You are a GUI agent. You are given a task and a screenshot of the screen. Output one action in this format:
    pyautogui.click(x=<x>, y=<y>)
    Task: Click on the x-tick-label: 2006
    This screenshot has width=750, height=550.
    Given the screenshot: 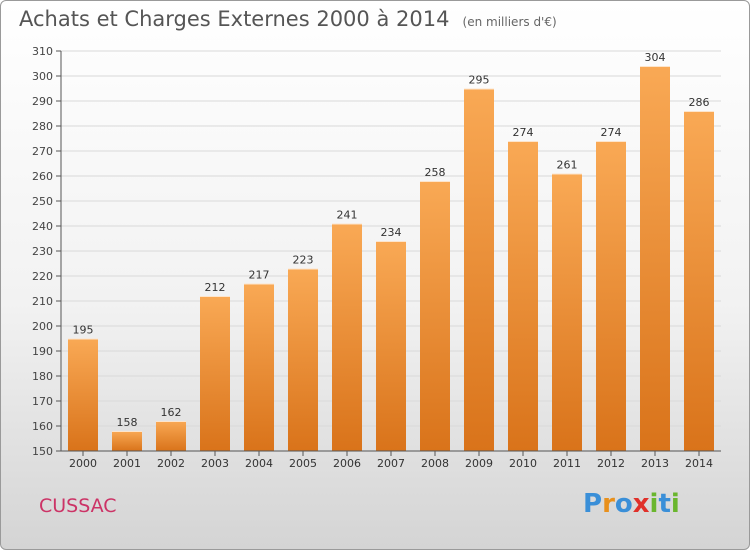 What is the action you would take?
    pyautogui.click(x=347, y=463)
    